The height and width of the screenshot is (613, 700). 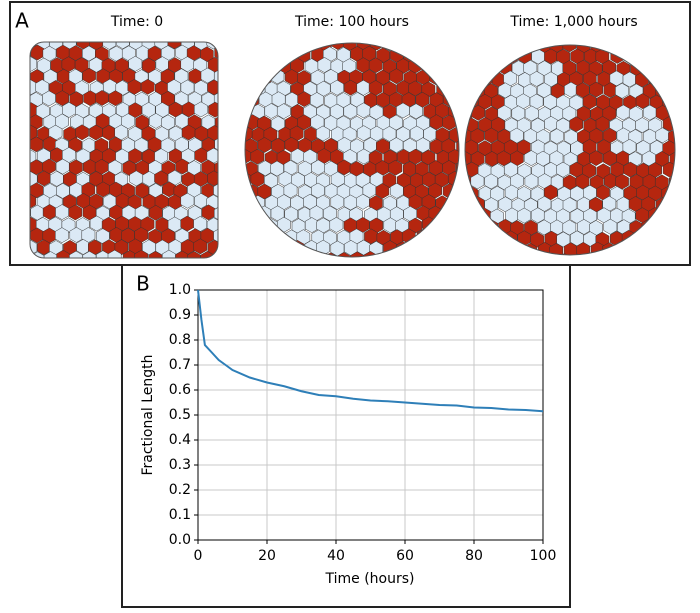 What do you see at coordinates (180, 340) in the screenshot?
I see `y-tick-label: 0.8` at bounding box center [180, 340].